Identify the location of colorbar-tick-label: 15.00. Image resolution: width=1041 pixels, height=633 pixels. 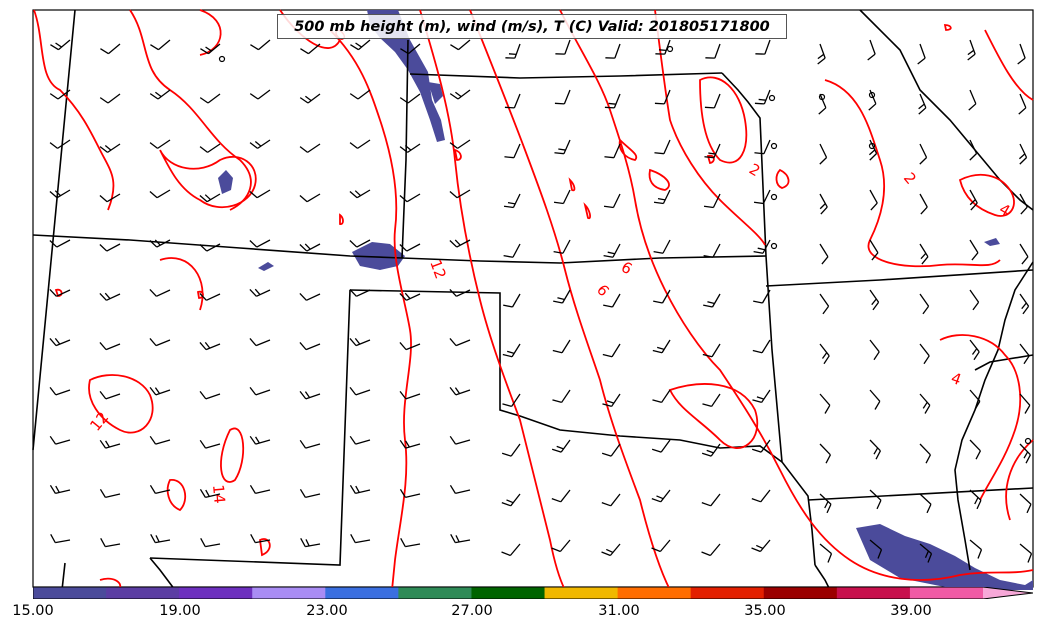
(33, 611).